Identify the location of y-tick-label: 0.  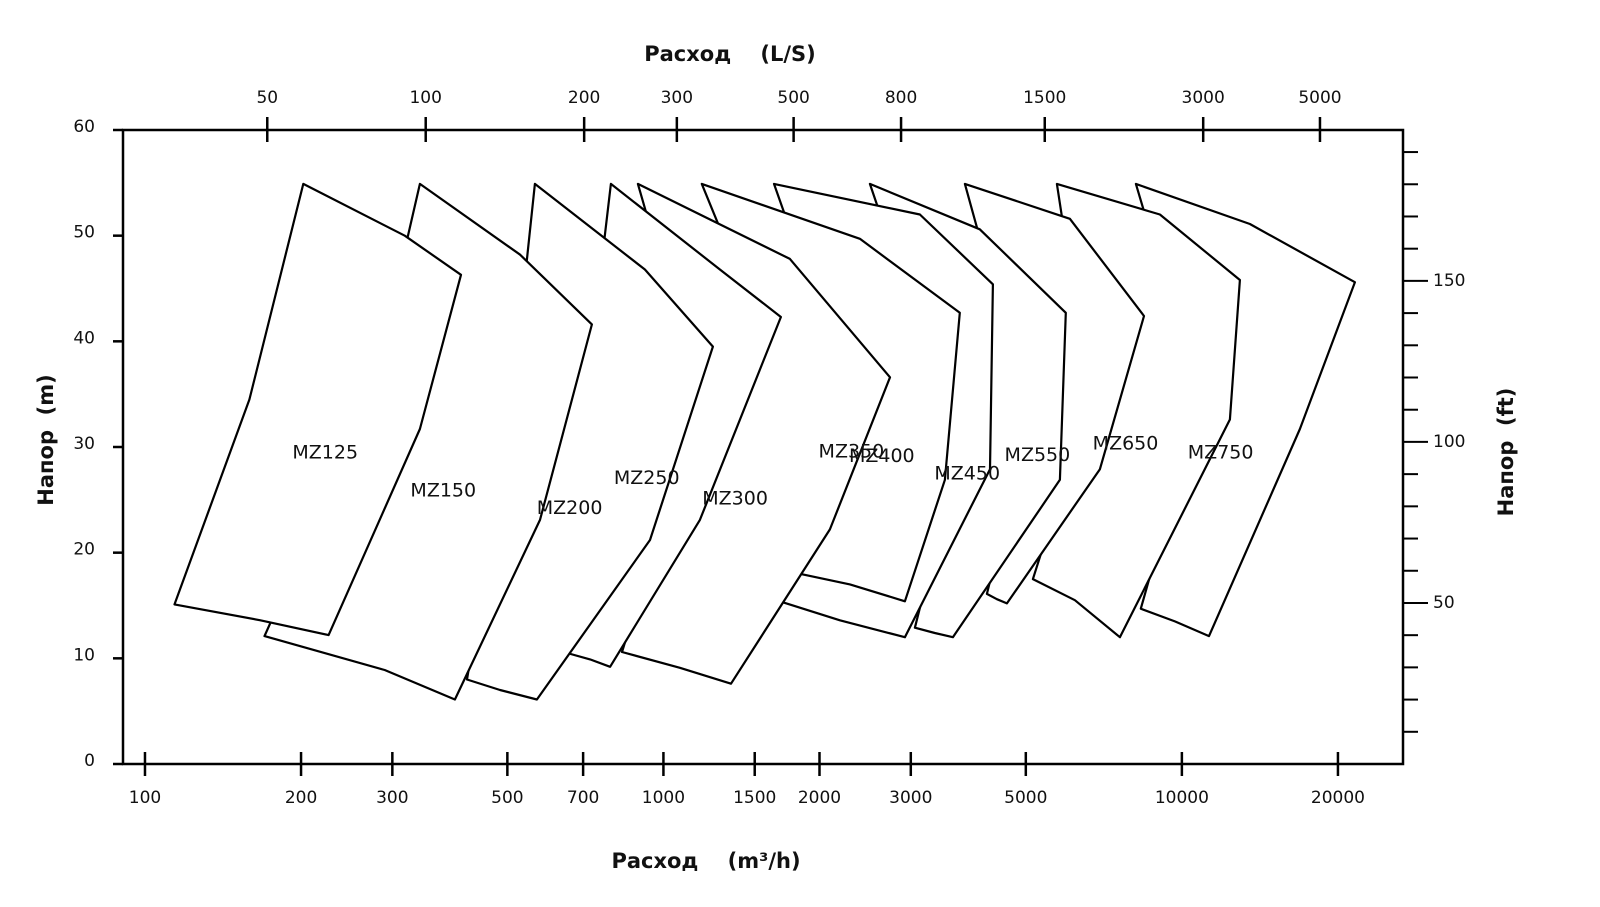
(89, 761).